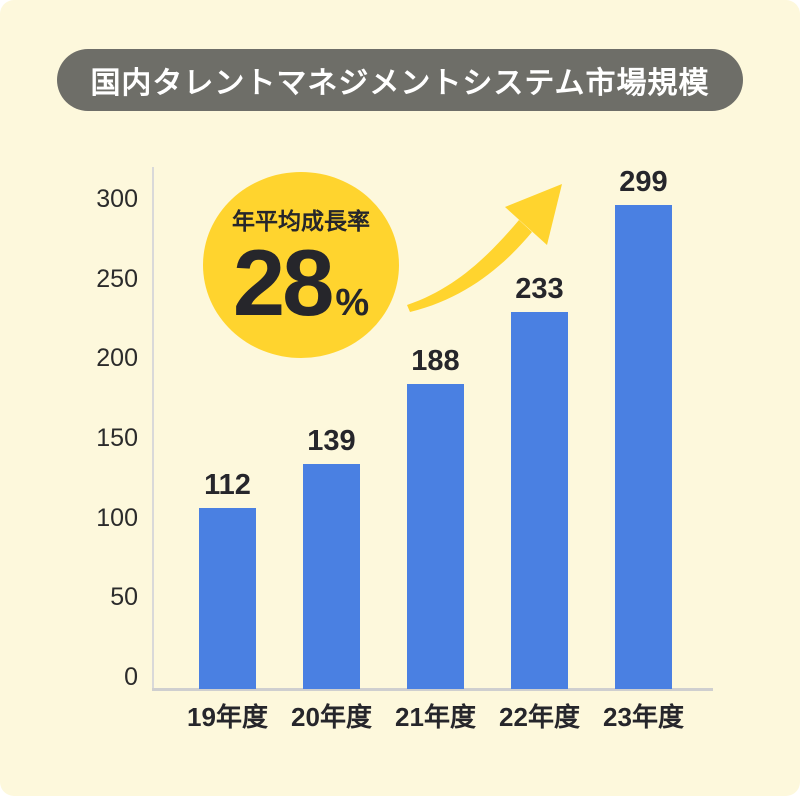 This screenshot has width=800, height=796. Describe the element at coordinates (131, 677) in the screenshot. I see `y-axis-tick-label: 0` at that location.